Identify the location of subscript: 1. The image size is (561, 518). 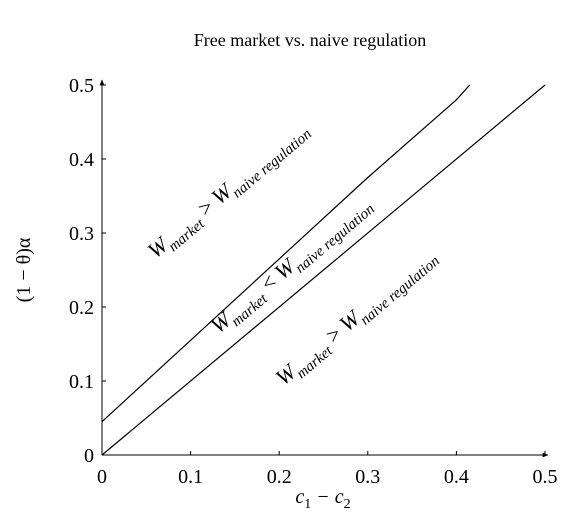
(307, 504).